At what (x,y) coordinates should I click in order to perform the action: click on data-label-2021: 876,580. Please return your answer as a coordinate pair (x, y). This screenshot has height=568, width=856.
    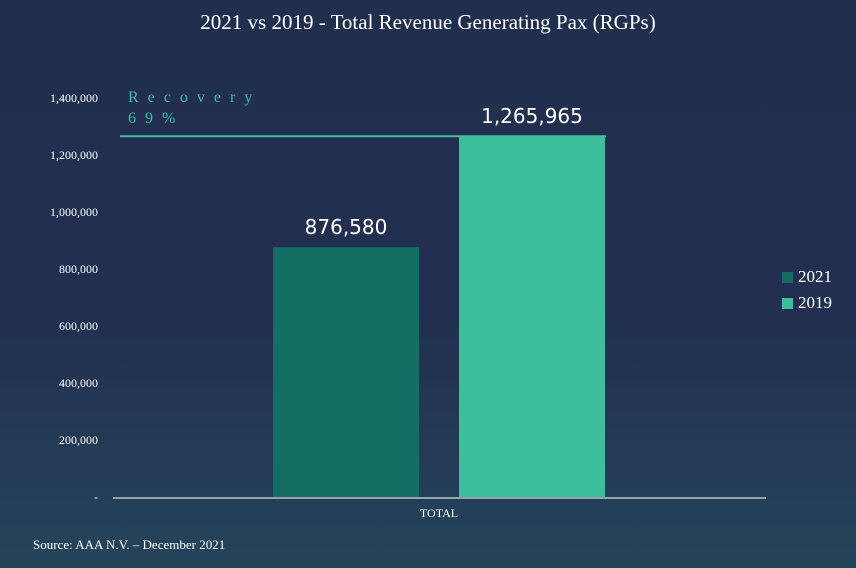
    Looking at the image, I should click on (346, 227).